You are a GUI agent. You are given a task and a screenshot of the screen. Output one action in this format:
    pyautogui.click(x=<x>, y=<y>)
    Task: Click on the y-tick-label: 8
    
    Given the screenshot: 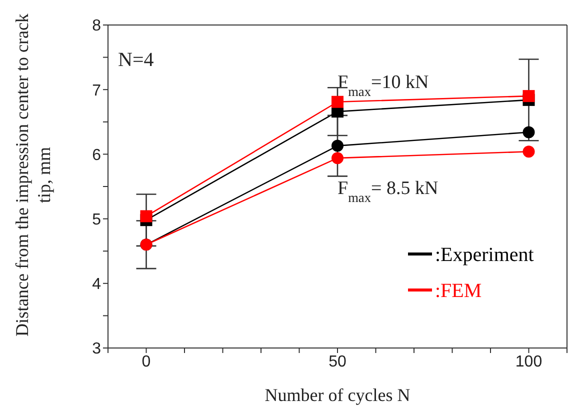 What is the action you would take?
    pyautogui.click(x=97, y=26)
    